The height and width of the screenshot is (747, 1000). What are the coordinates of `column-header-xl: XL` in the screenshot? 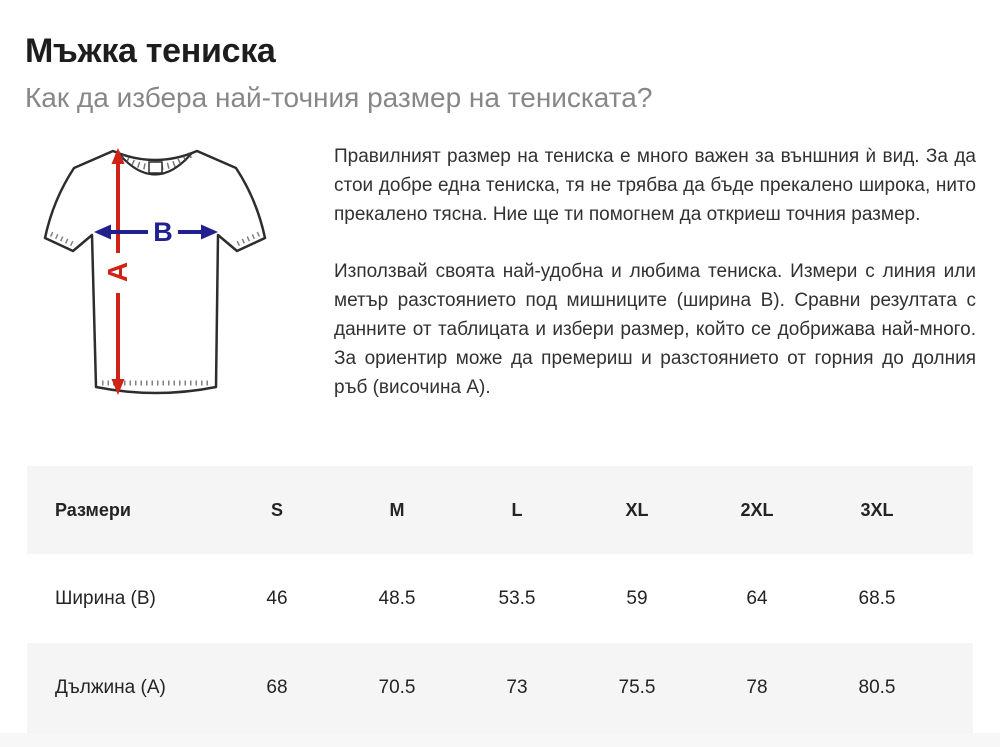 It's located at (637, 509).